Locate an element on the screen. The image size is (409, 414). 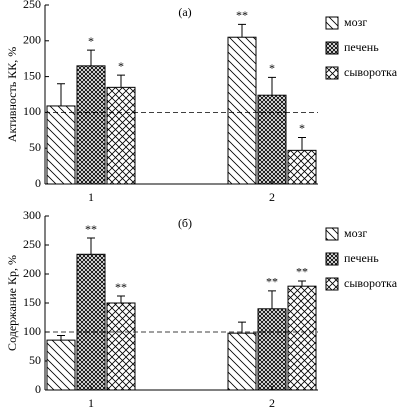
panel-label: (а) is located at coordinates (184, 12).